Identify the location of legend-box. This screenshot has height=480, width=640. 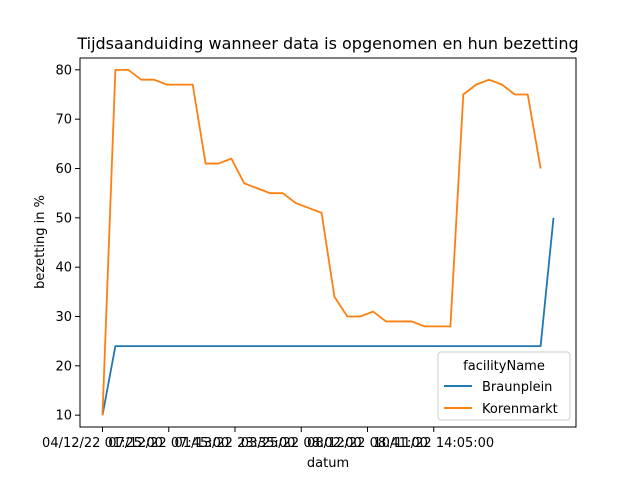
(504, 386).